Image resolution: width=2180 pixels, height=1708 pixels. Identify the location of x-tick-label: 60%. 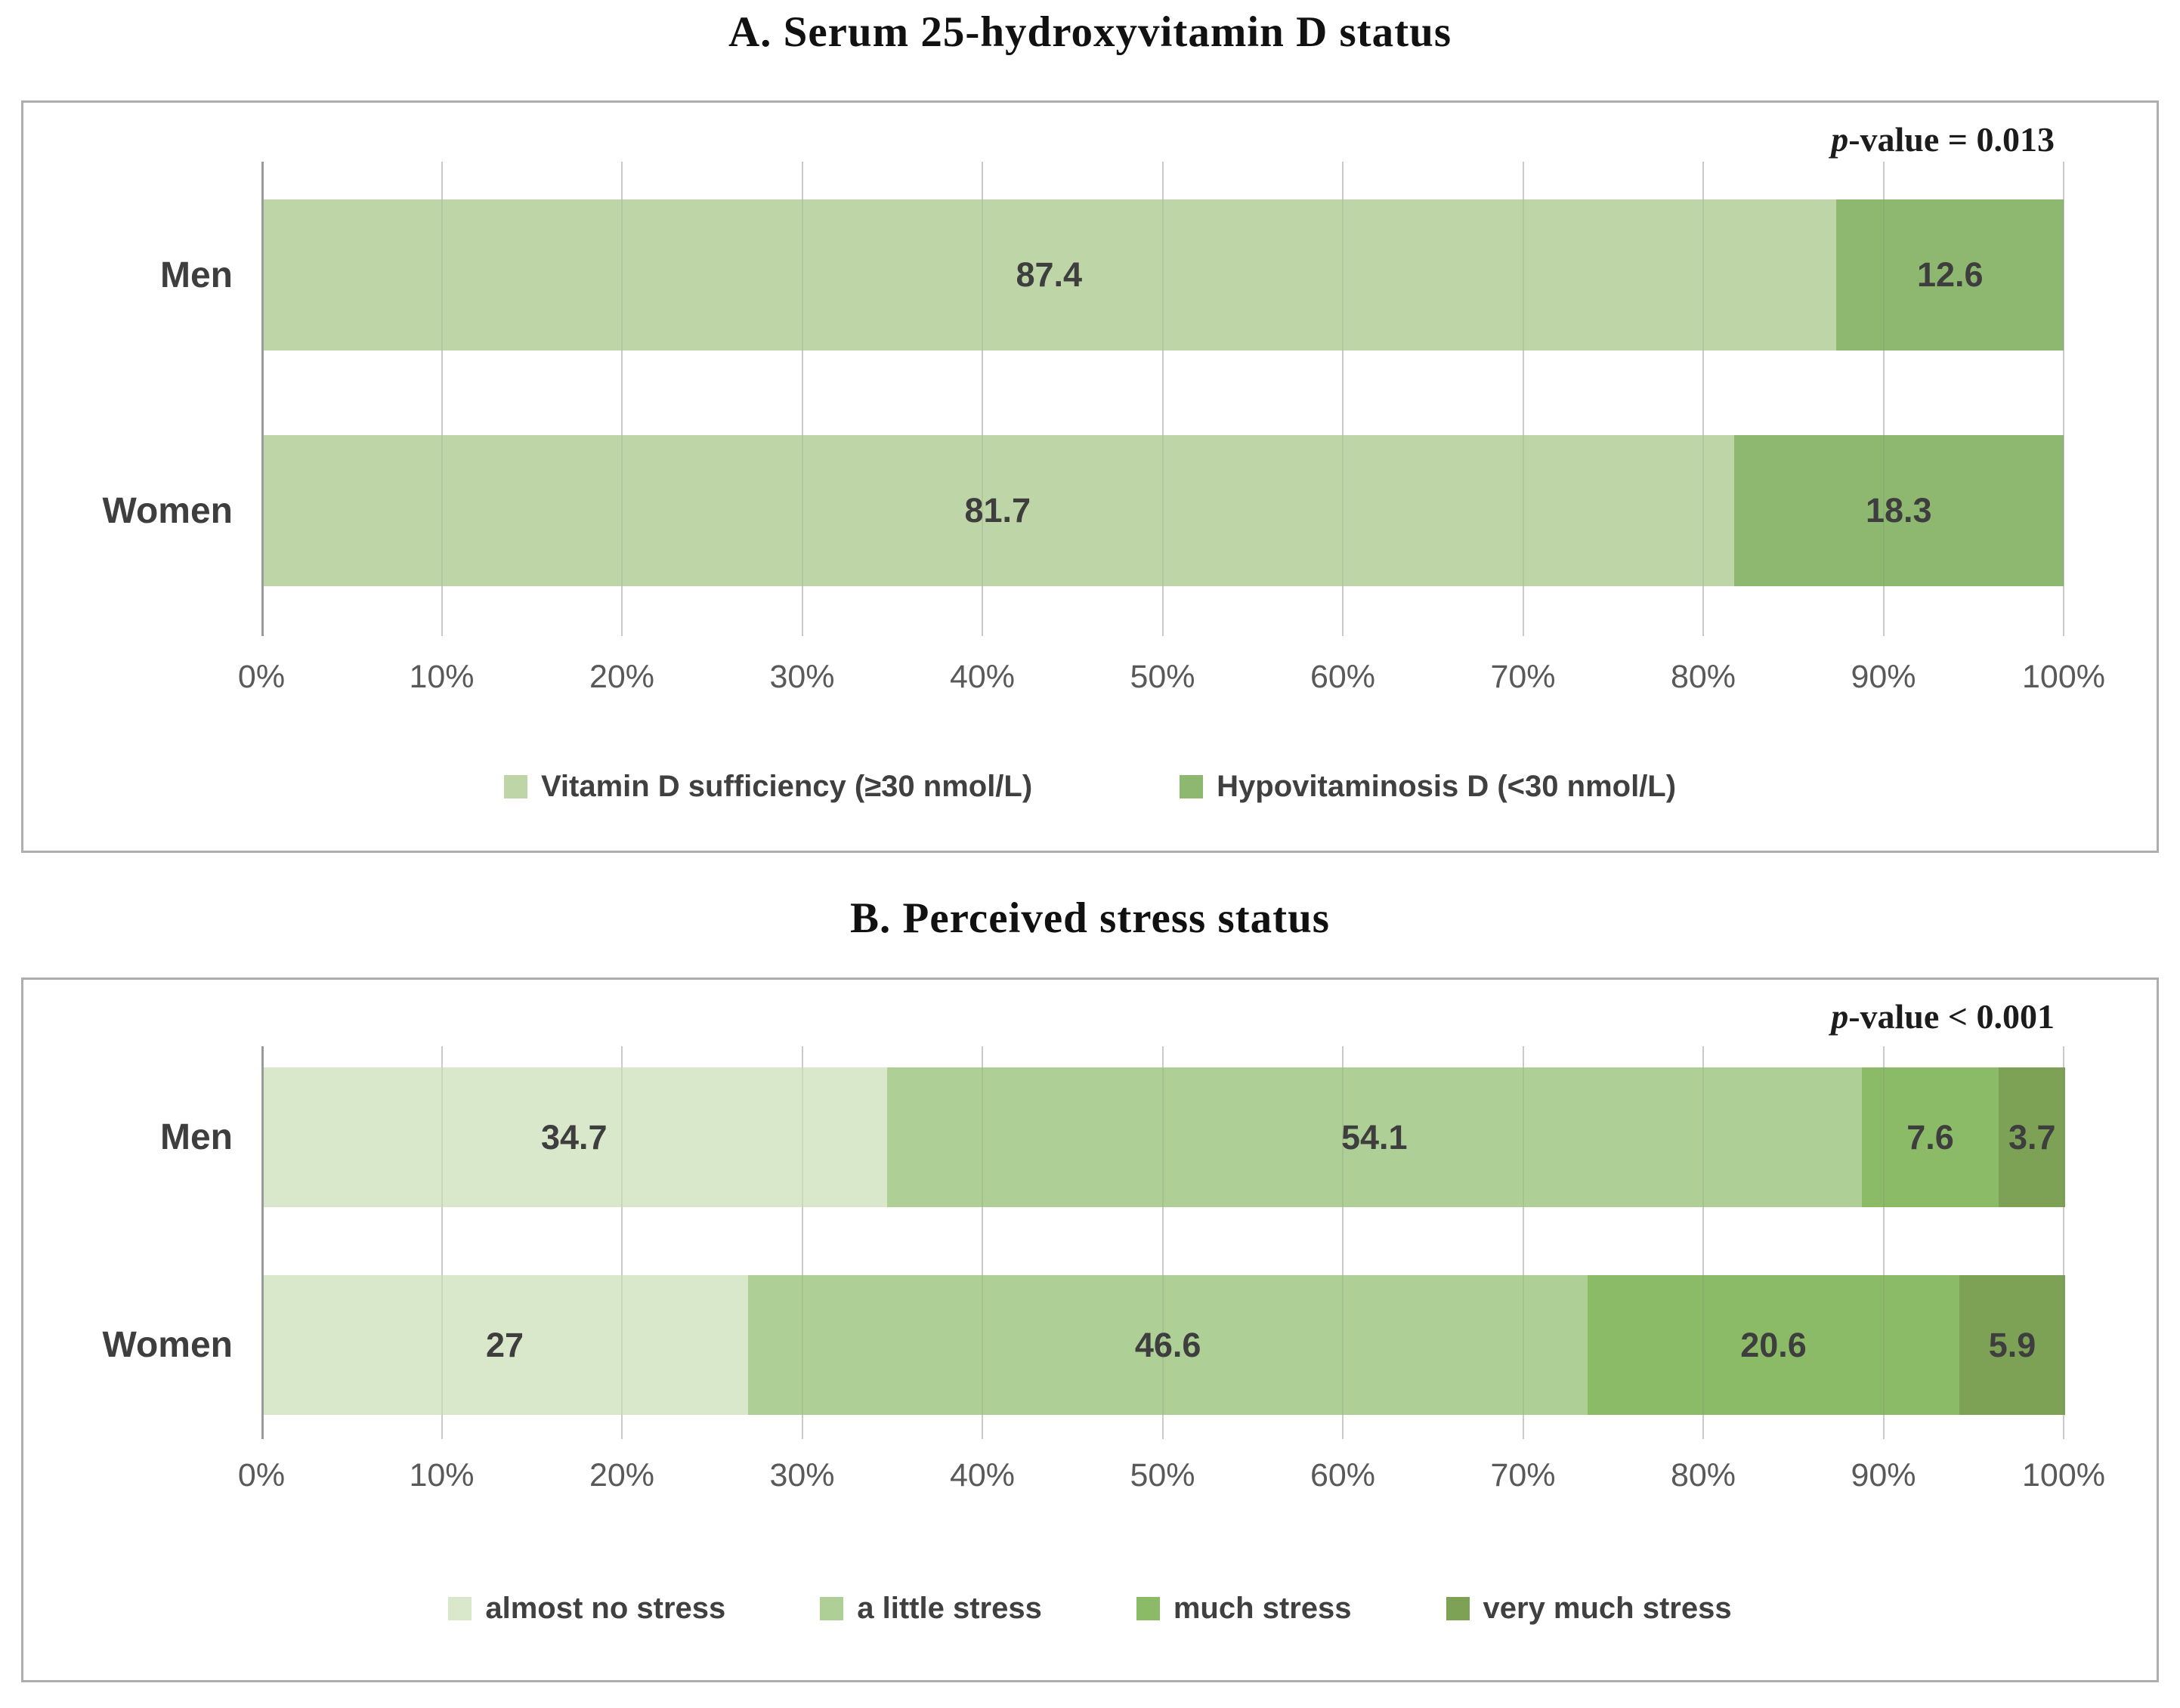
(1343, 1475).